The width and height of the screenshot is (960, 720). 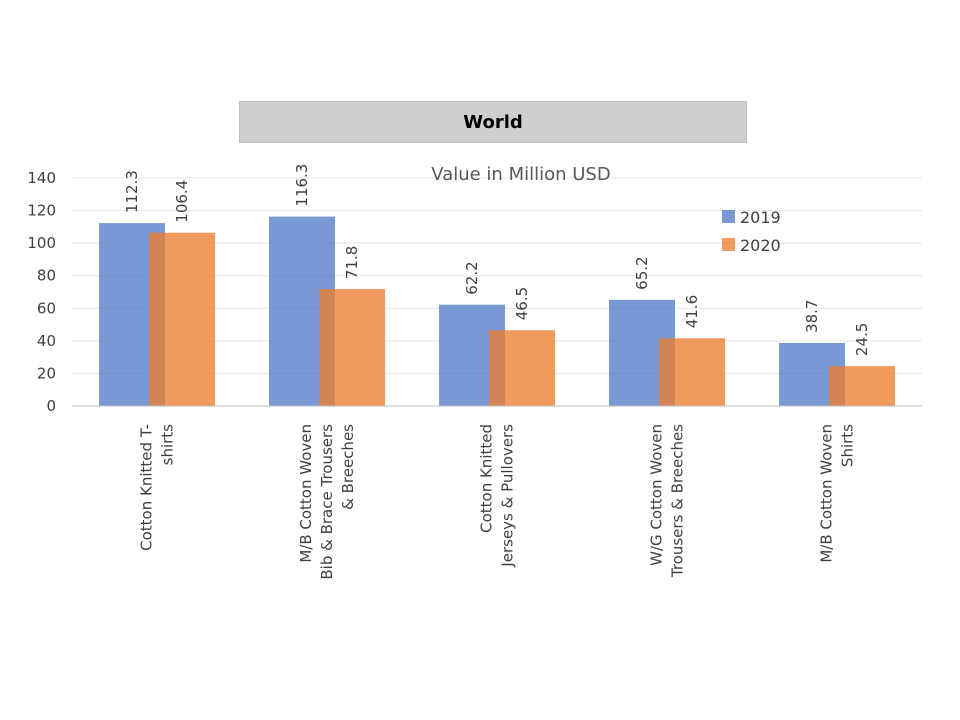 I want to click on y-tick-label: 80, so click(x=46, y=276).